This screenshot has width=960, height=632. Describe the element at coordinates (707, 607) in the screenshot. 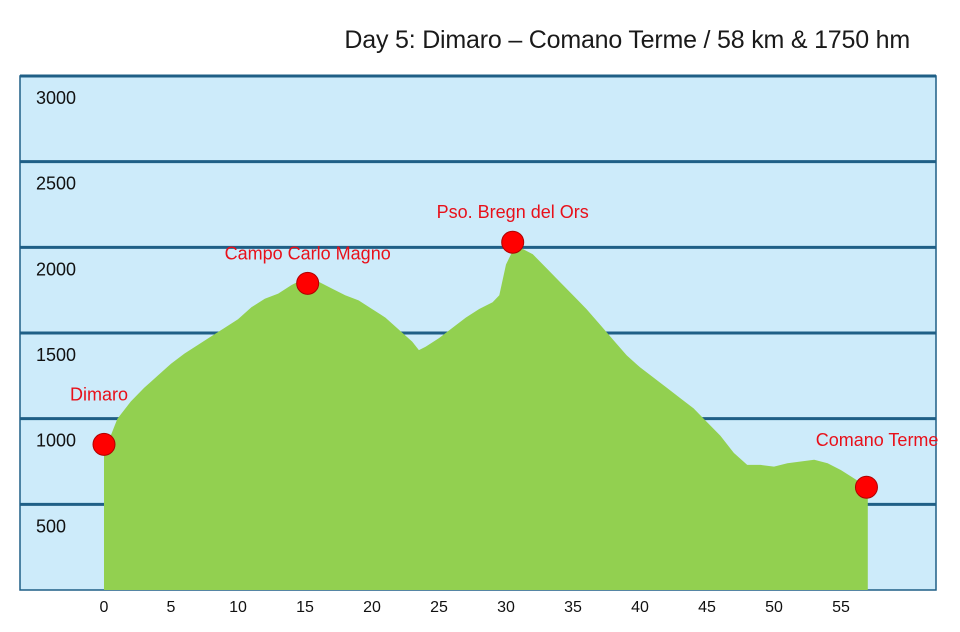

I see `x-tick-label: 45` at that location.